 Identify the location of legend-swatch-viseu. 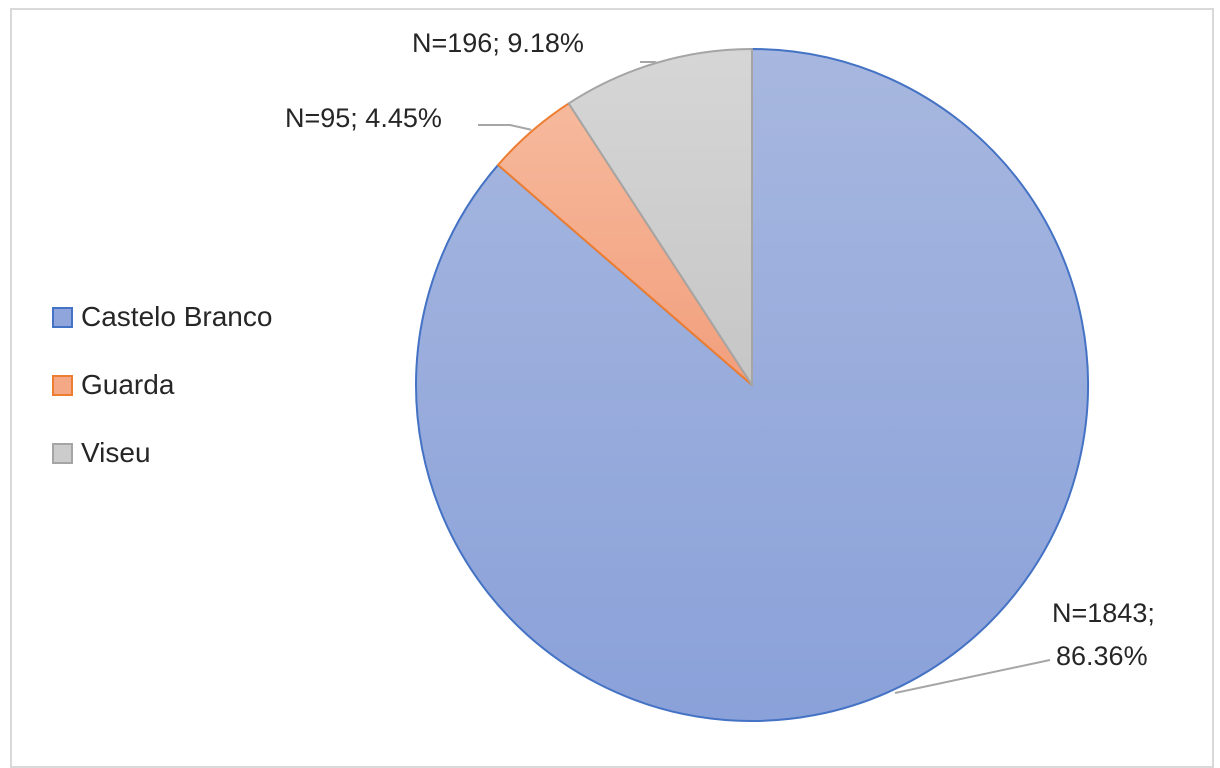
(62, 453).